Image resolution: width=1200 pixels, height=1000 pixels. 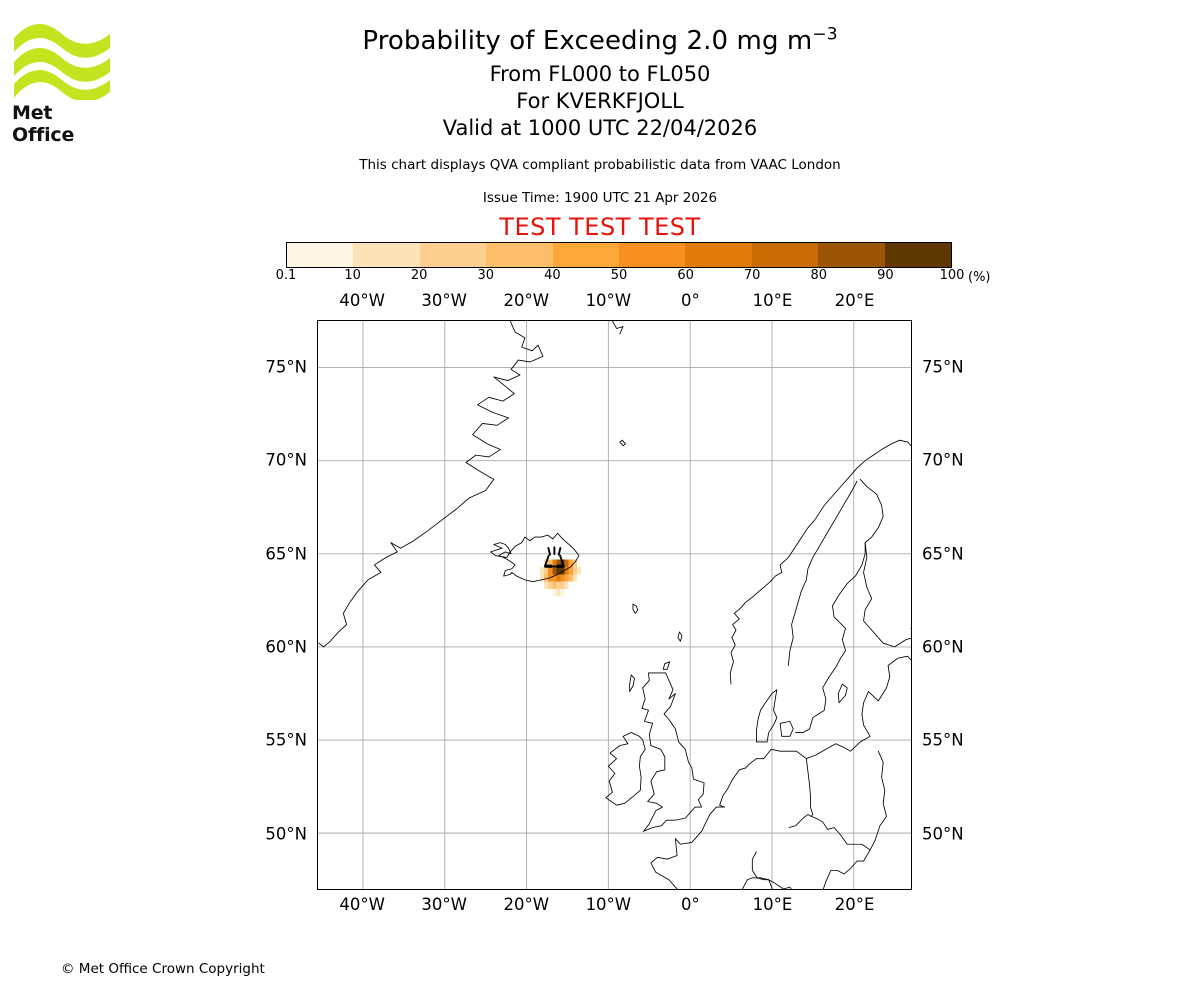 What do you see at coordinates (979, 277) in the screenshot?
I see `colorbar-unit-label: (%)` at bounding box center [979, 277].